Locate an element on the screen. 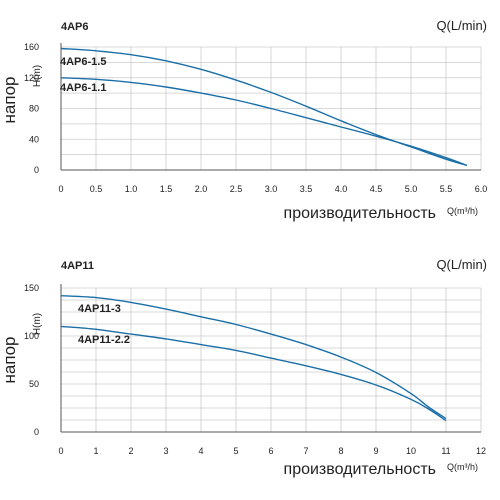  x-tick-label: 12 is located at coordinates (481, 451).